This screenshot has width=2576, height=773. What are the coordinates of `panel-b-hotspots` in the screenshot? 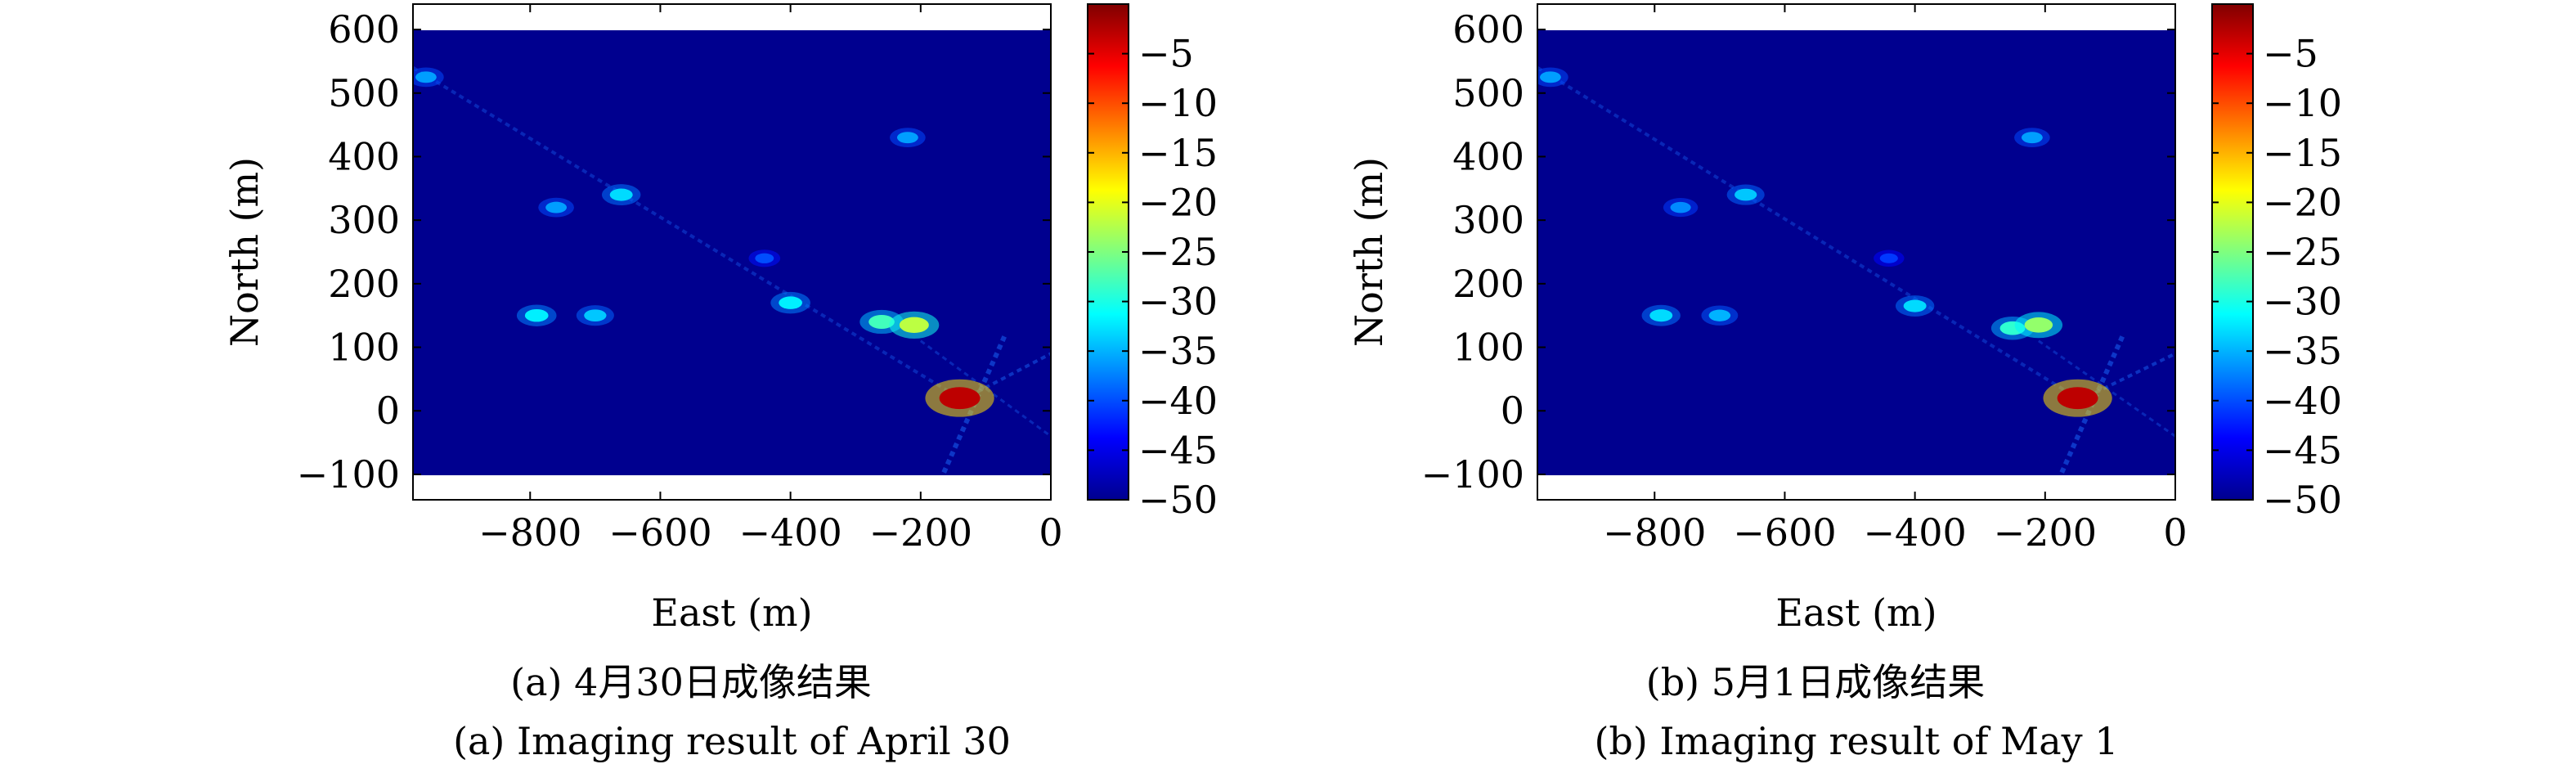 It's located at (1825, 242).